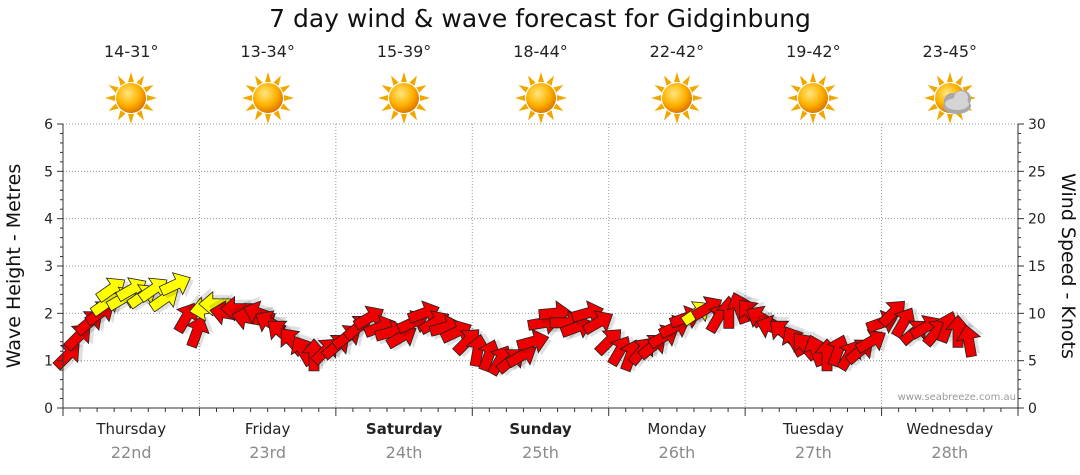 Image resolution: width=1080 pixels, height=475 pixels. What do you see at coordinates (813, 452) in the screenshot?
I see `date-label: 27th` at bounding box center [813, 452].